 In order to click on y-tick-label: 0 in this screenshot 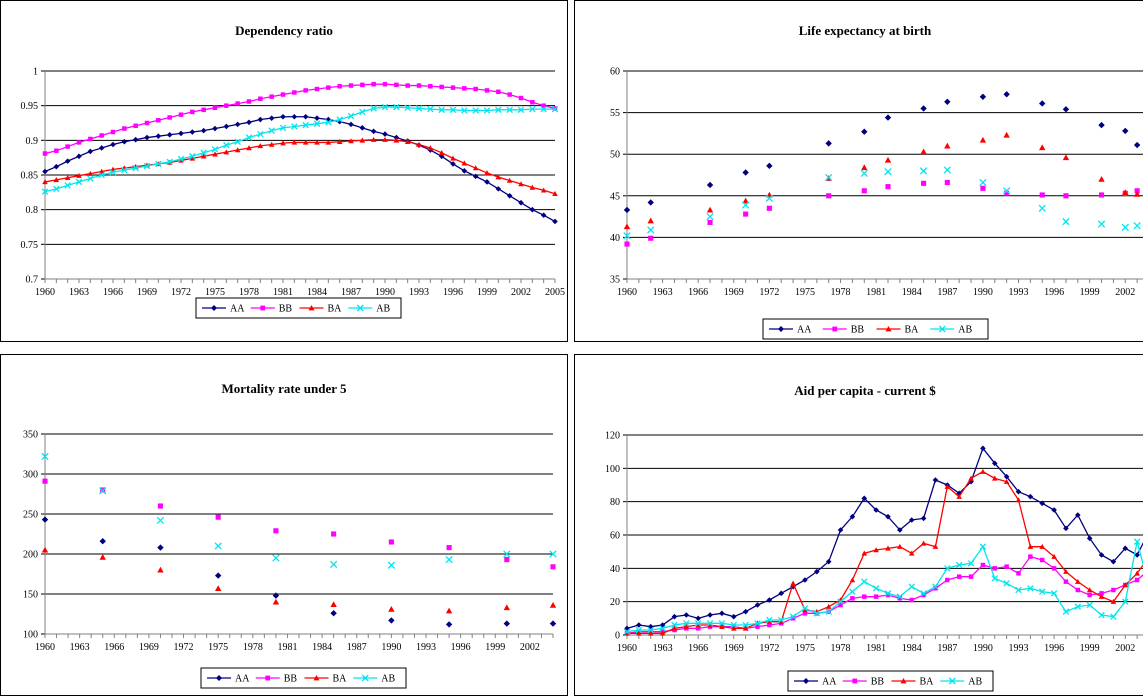, I will do `click(617, 636)`.